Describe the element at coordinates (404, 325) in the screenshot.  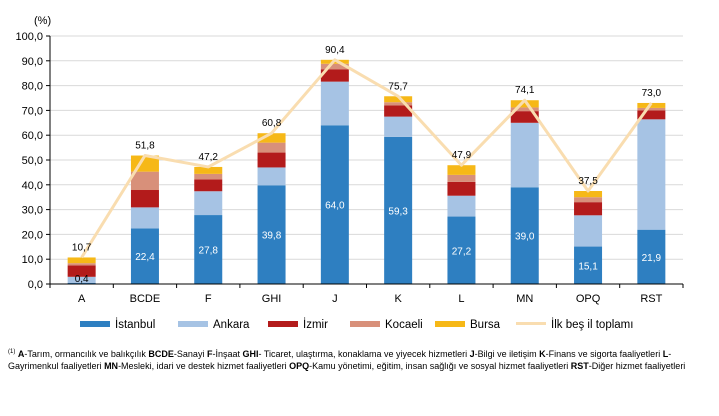
I see `legend-label: Kocaeli` at that location.